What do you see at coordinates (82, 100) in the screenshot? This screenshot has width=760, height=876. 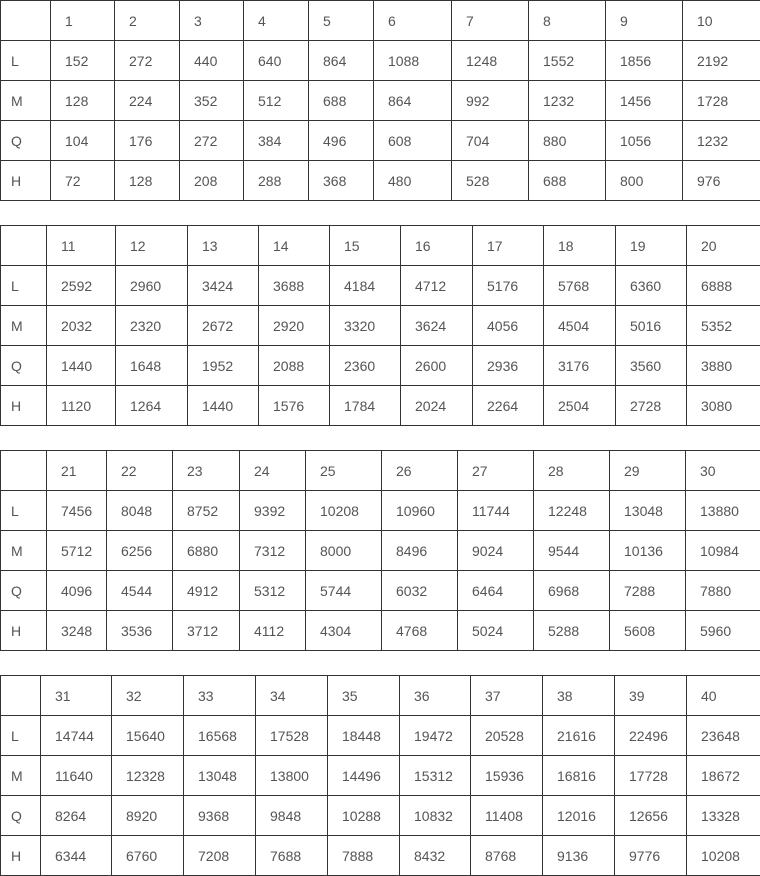 I see `capacity-cell: 128` at bounding box center [82, 100].